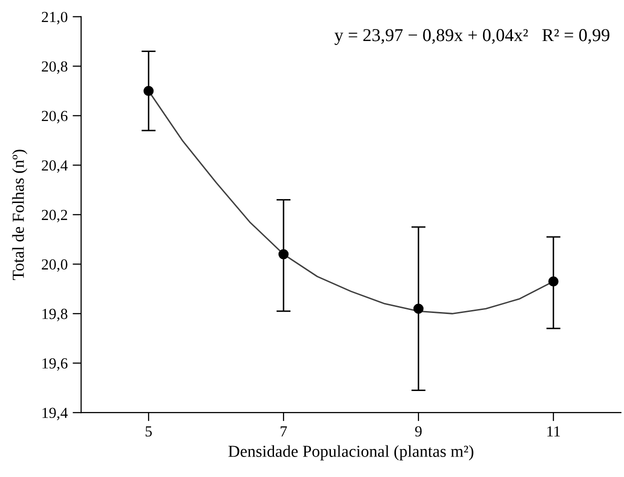 This screenshot has height=477, width=624. What do you see at coordinates (55, 216) in the screenshot?
I see `y-tick-label: 20,2` at bounding box center [55, 216].